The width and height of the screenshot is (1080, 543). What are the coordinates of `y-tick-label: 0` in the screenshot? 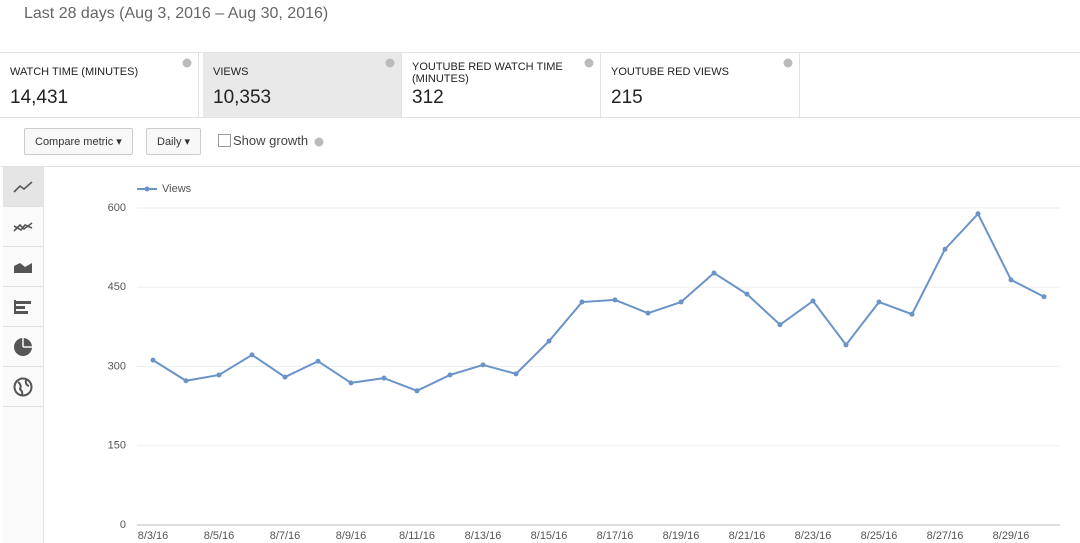 It's located at (123, 525).